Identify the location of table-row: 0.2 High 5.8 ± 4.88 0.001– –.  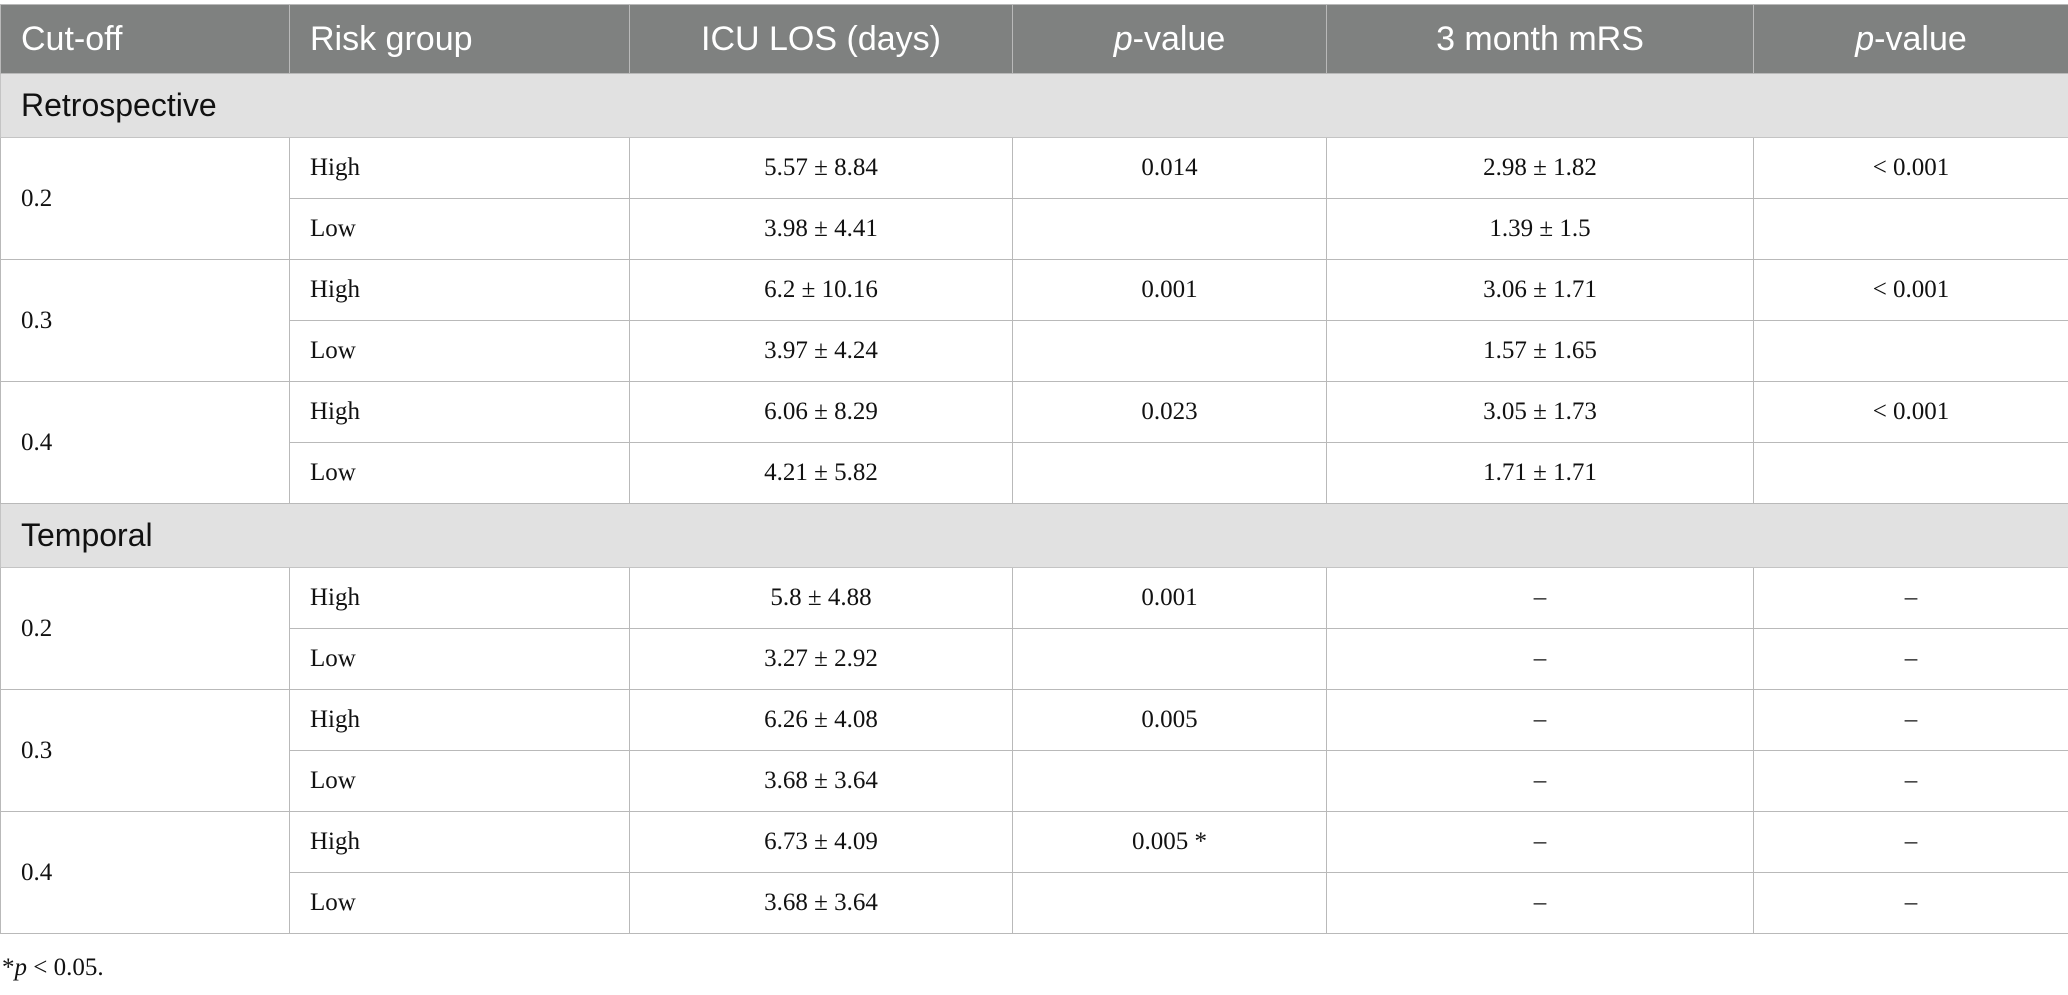
(1034, 628).